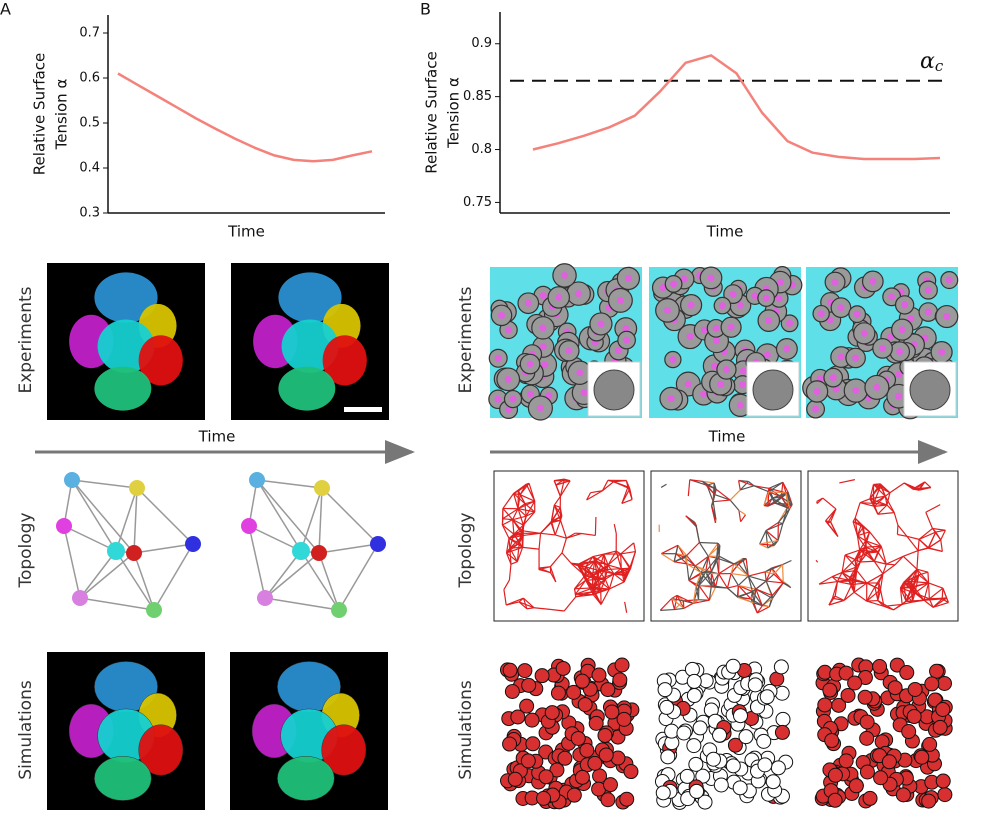 Image resolution: width=981 pixels, height=830 pixels. I want to click on scale-bar, so click(363, 409).